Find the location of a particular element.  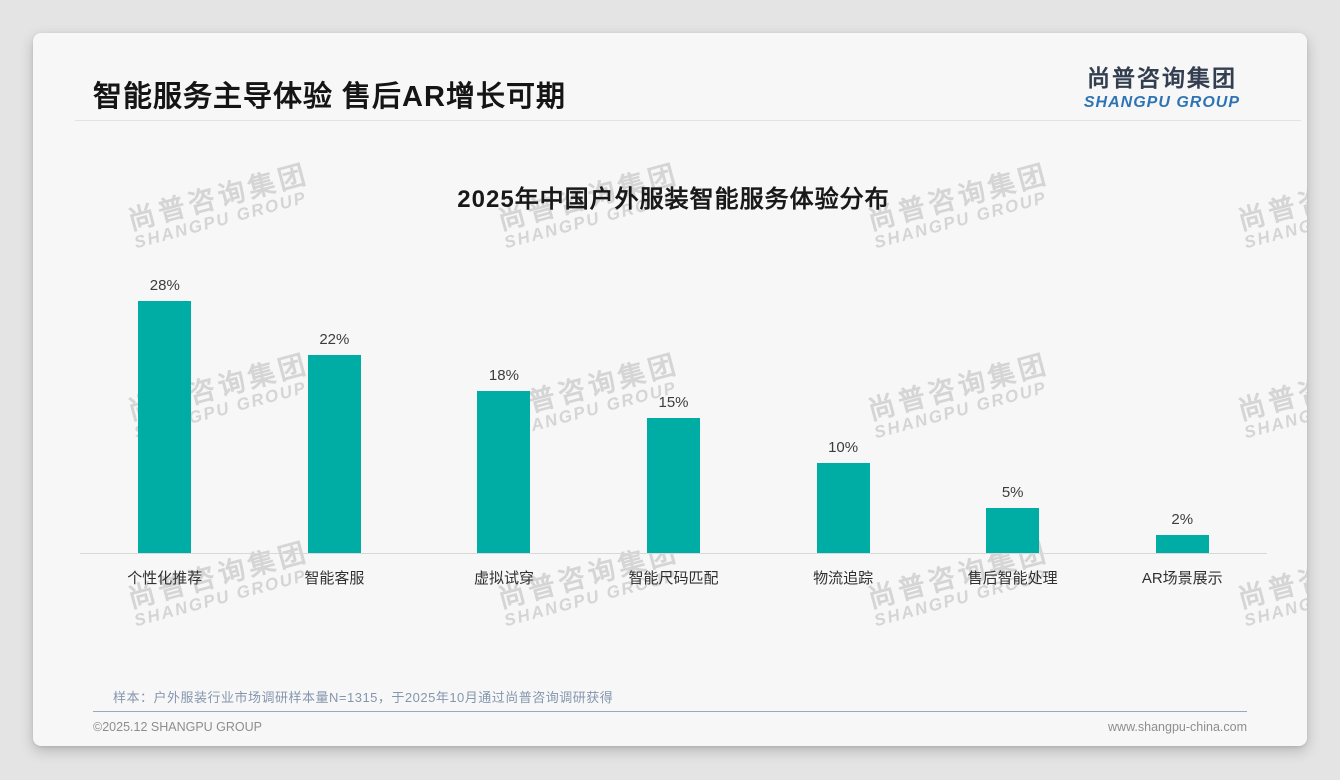

bar-value-label: 22% is located at coordinates (334, 339).